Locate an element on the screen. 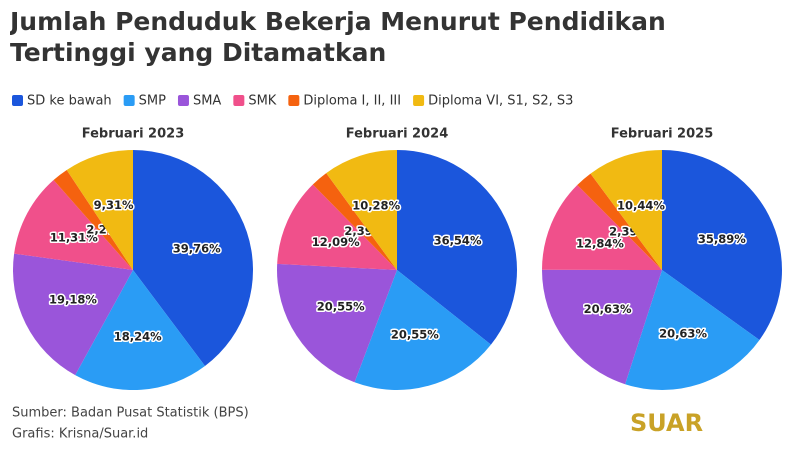  value-label: 9,31% is located at coordinates (114, 205).